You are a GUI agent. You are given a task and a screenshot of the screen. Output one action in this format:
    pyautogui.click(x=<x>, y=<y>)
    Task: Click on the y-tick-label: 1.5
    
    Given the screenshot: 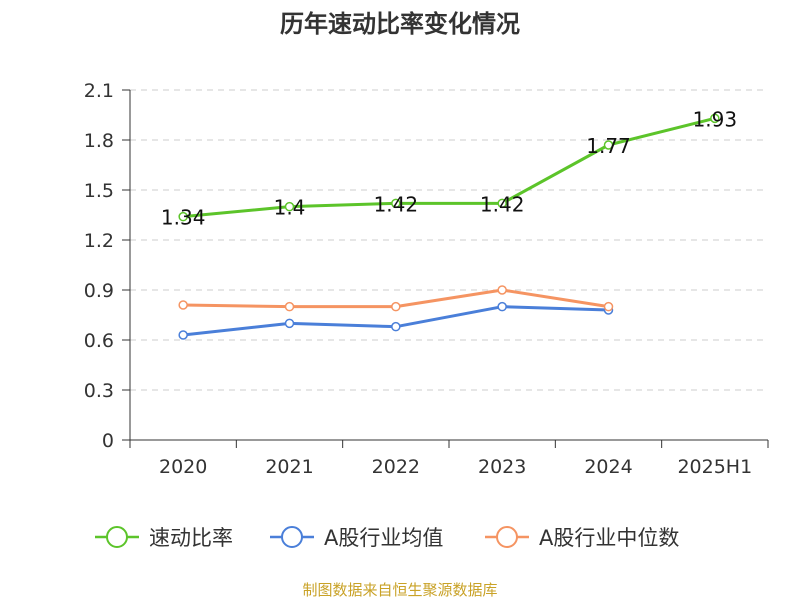 What is the action you would take?
    pyautogui.click(x=99, y=191)
    